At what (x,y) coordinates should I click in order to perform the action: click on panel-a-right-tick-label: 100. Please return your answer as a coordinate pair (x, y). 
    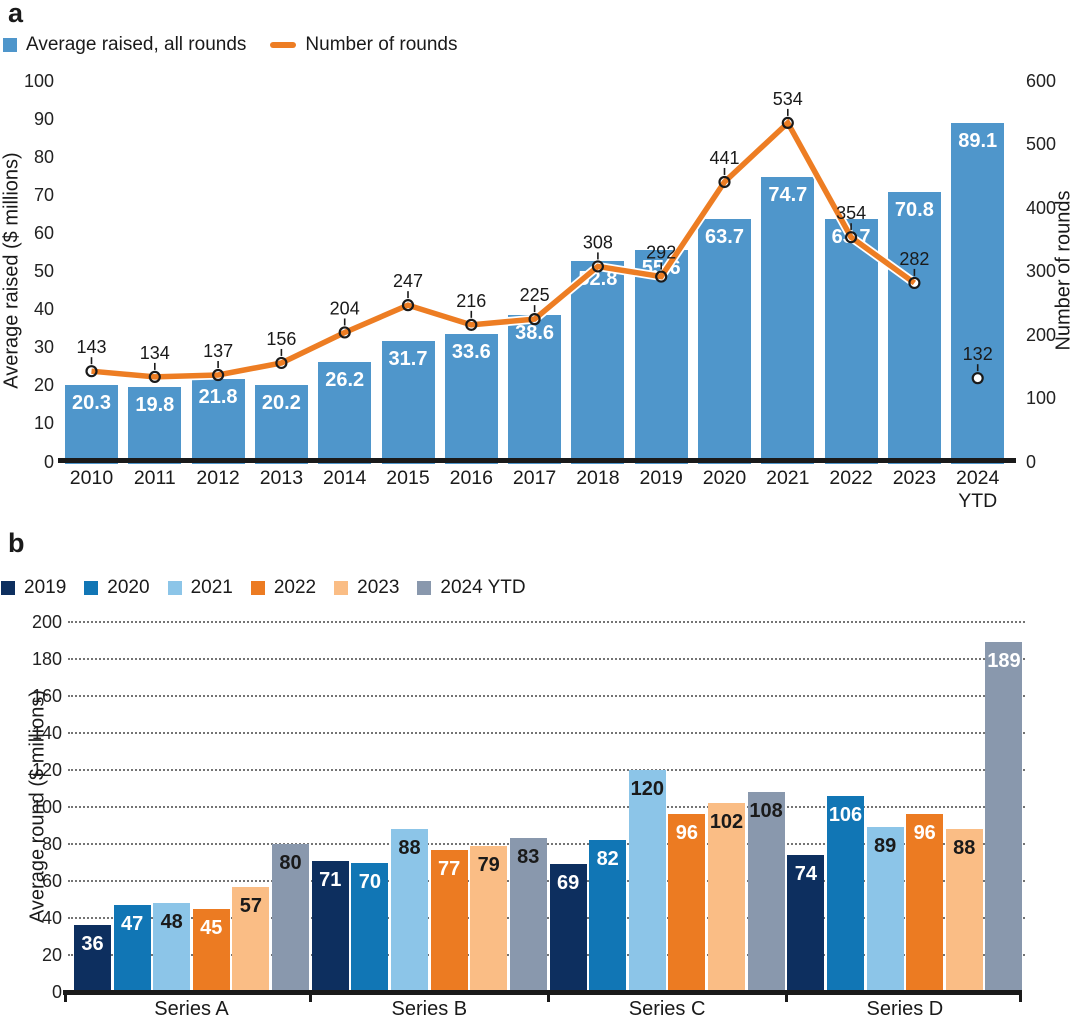
    Looking at the image, I should click on (1041, 398).